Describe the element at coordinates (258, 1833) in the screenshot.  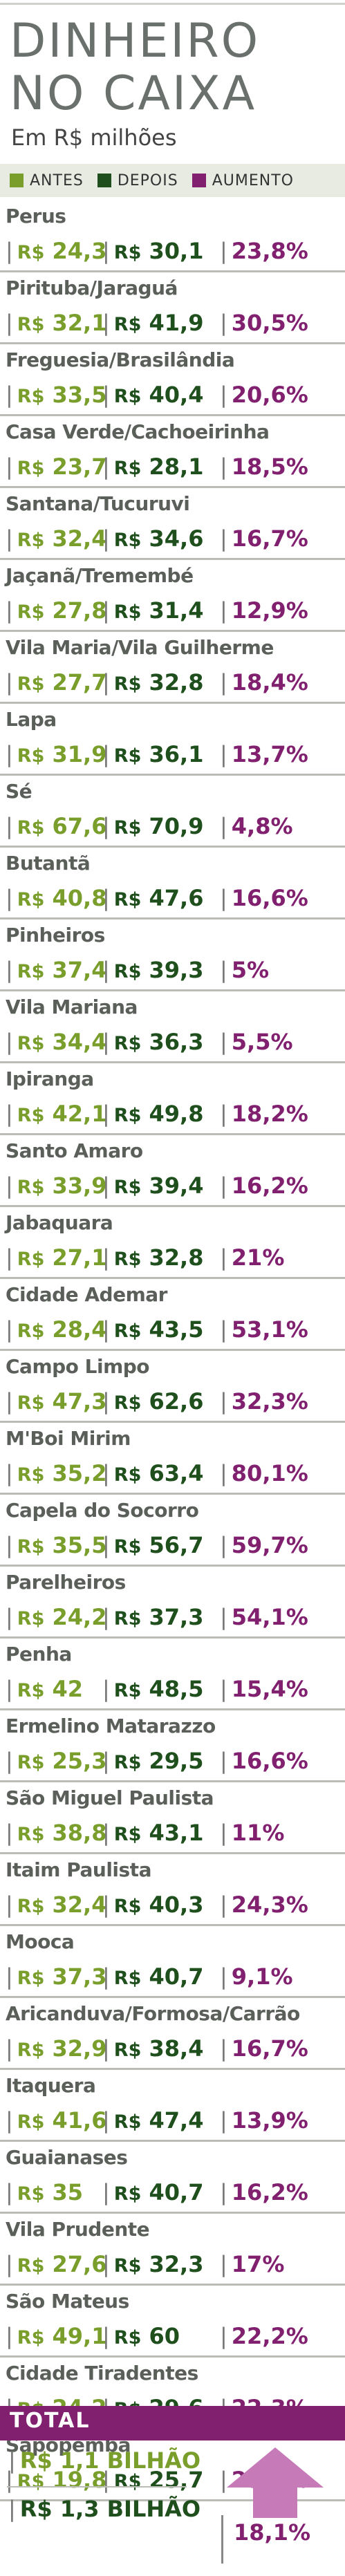
I see `row-aumento-value: 11%` at that location.